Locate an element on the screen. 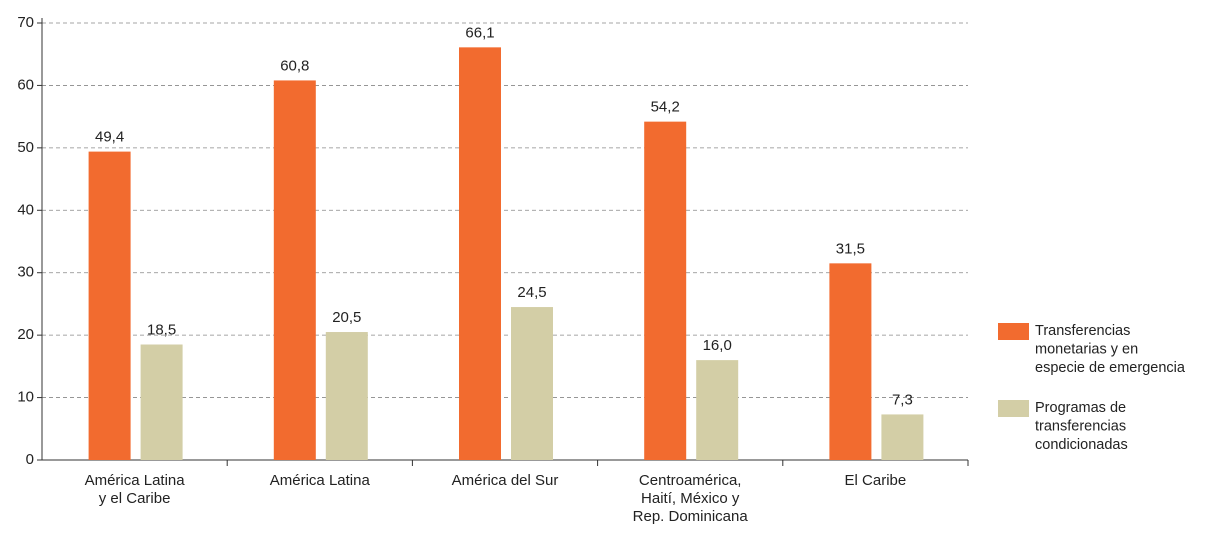  value-label: 60,8 is located at coordinates (294, 65).